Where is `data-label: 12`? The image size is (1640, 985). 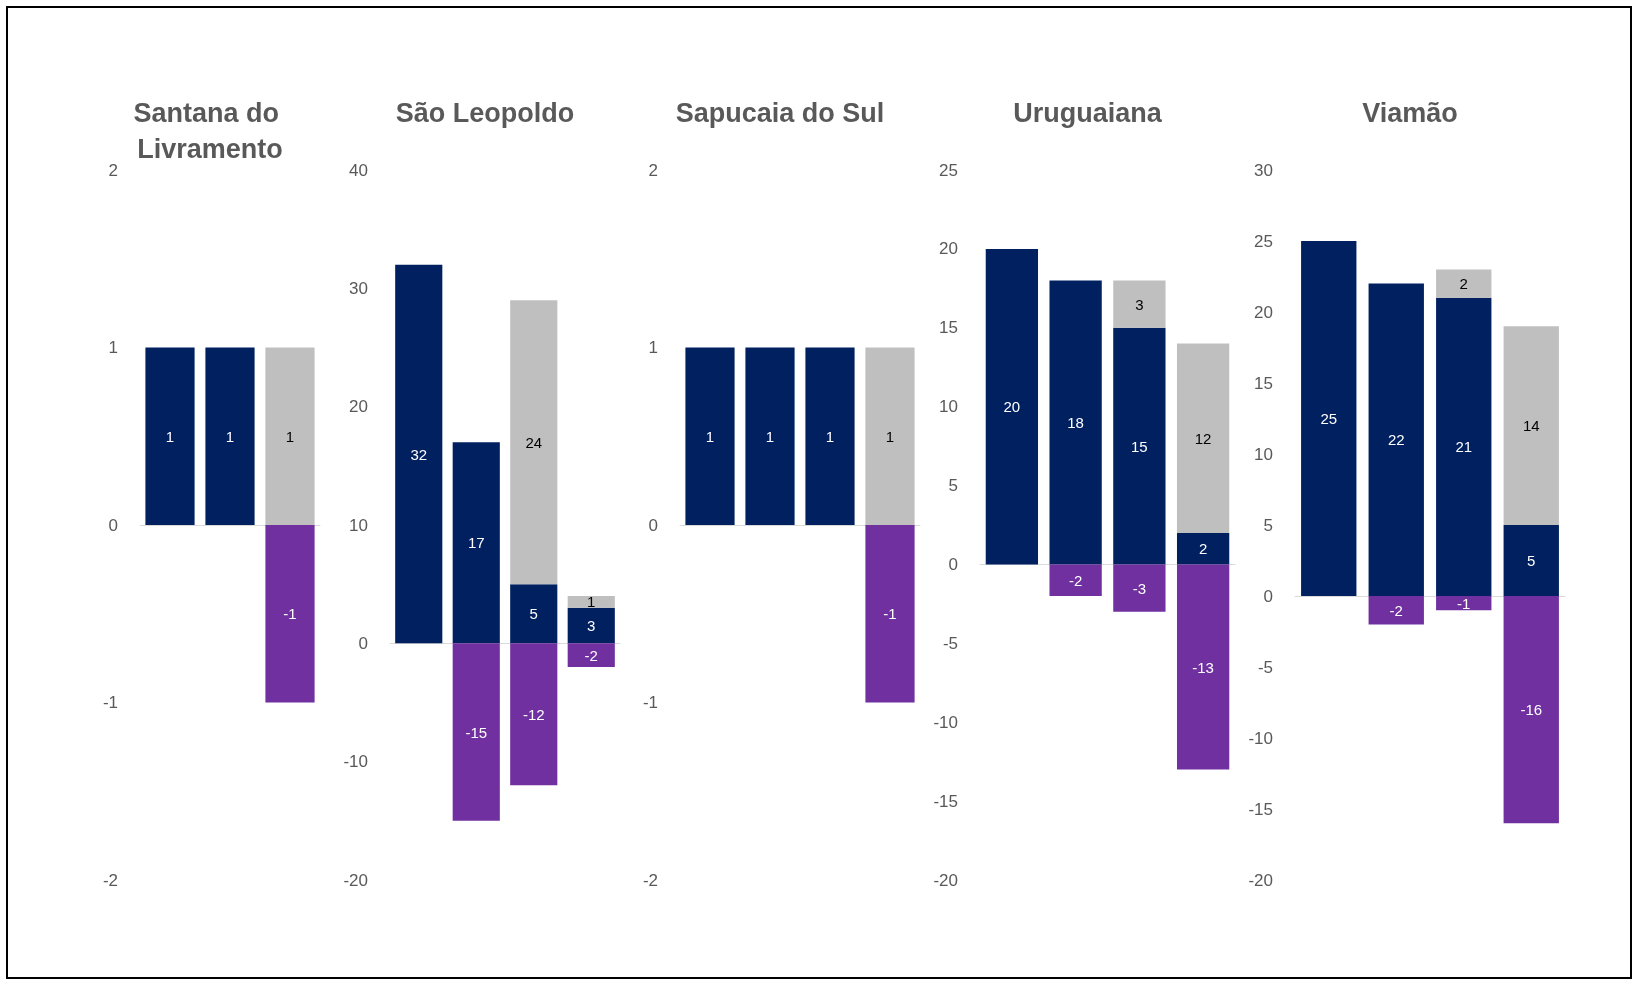
data-label: 12 is located at coordinates (1203, 438).